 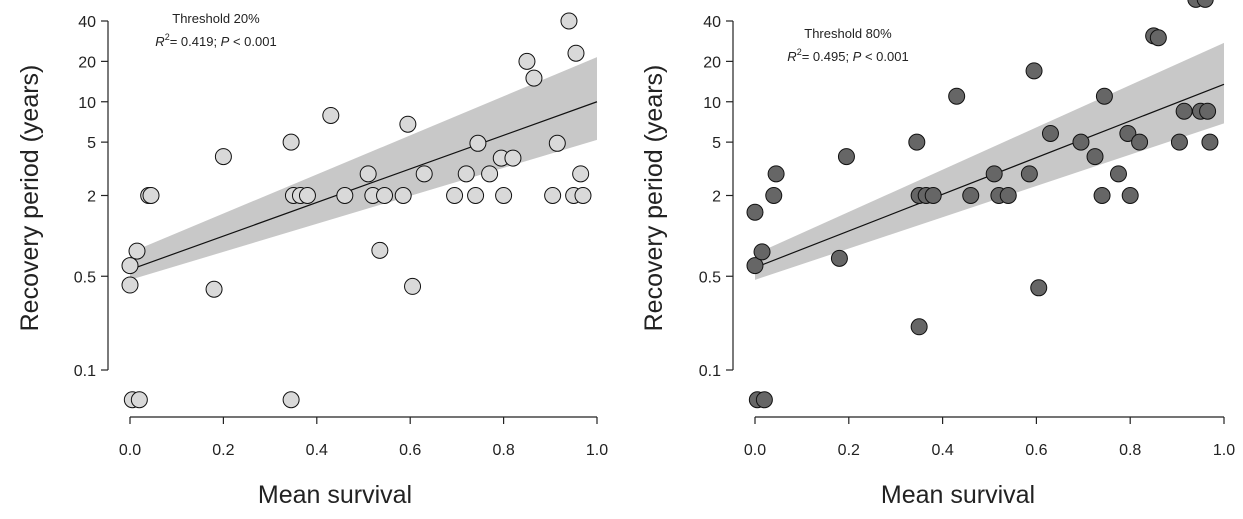 What do you see at coordinates (848, 33) in the screenshot?
I see `threshold-label: Threshold 80%` at bounding box center [848, 33].